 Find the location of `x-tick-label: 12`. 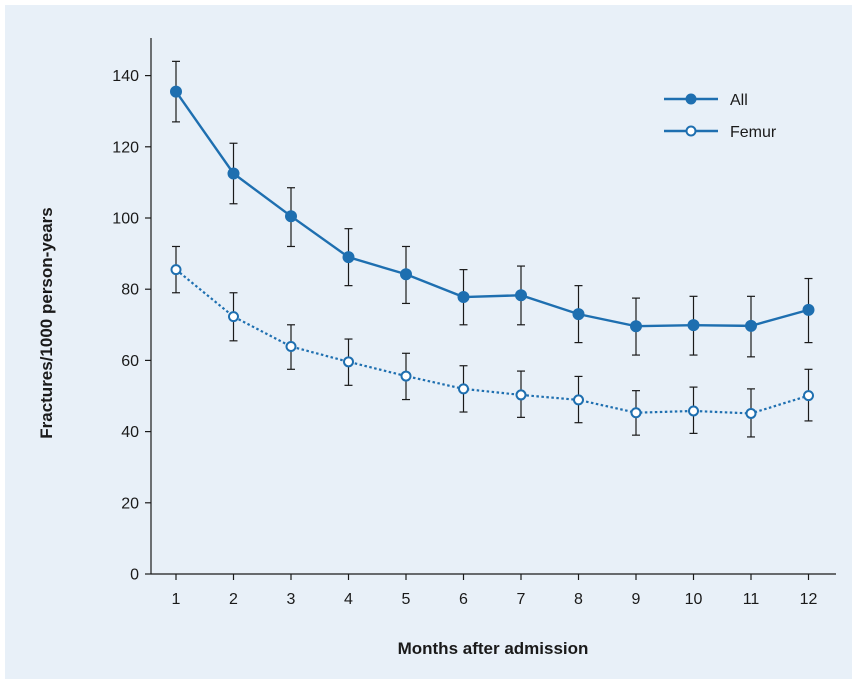

x-tick-label: 12 is located at coordinates (809, 599).